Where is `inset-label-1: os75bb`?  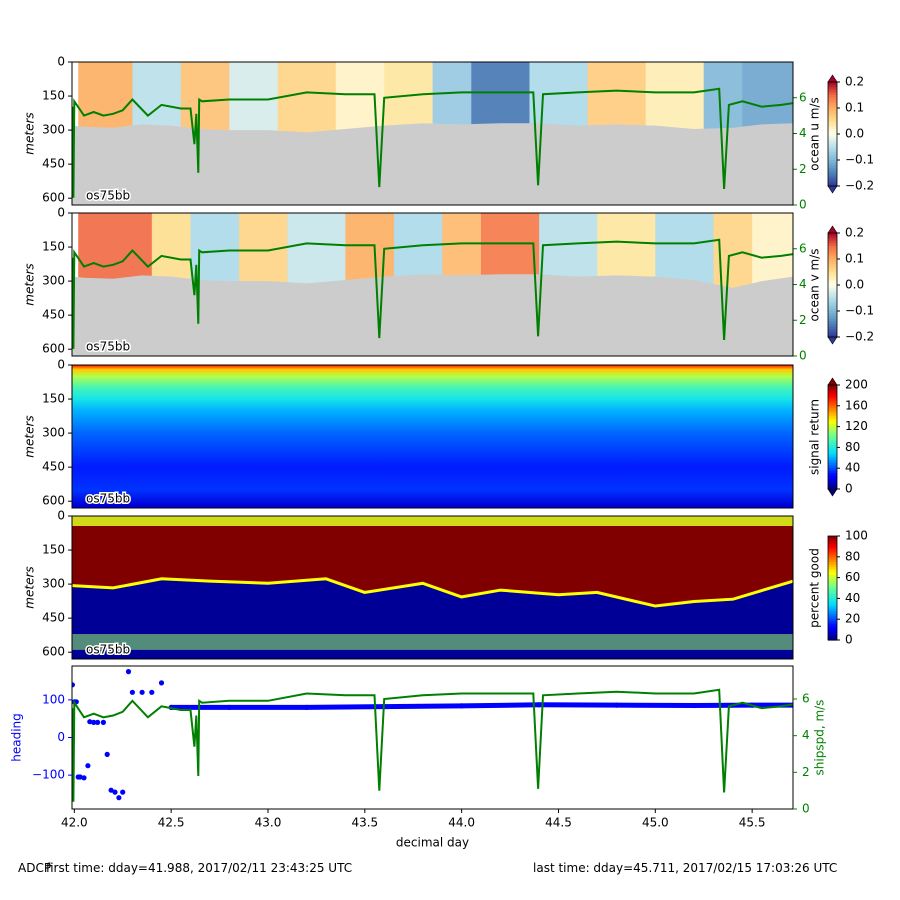 inset-label-1: os75bb is located at coordinates (108, 347).